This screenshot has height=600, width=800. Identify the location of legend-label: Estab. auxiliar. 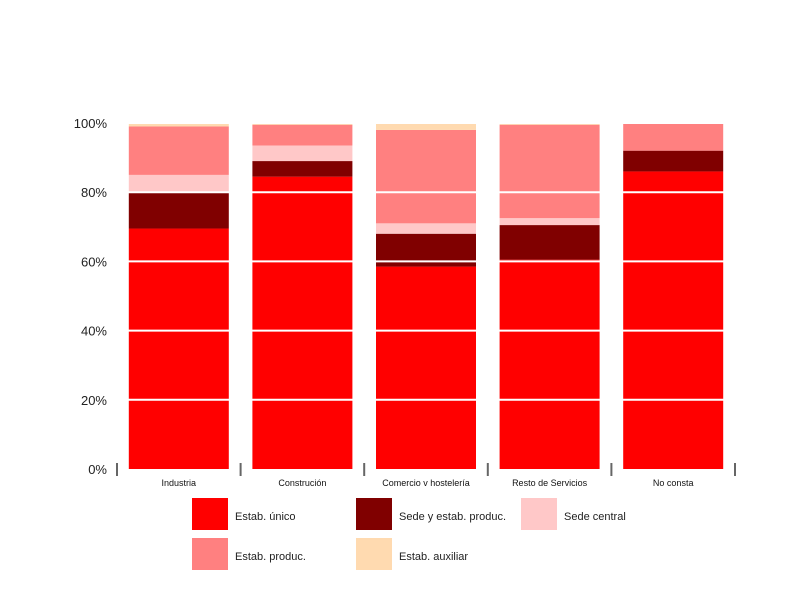
(433, 557).